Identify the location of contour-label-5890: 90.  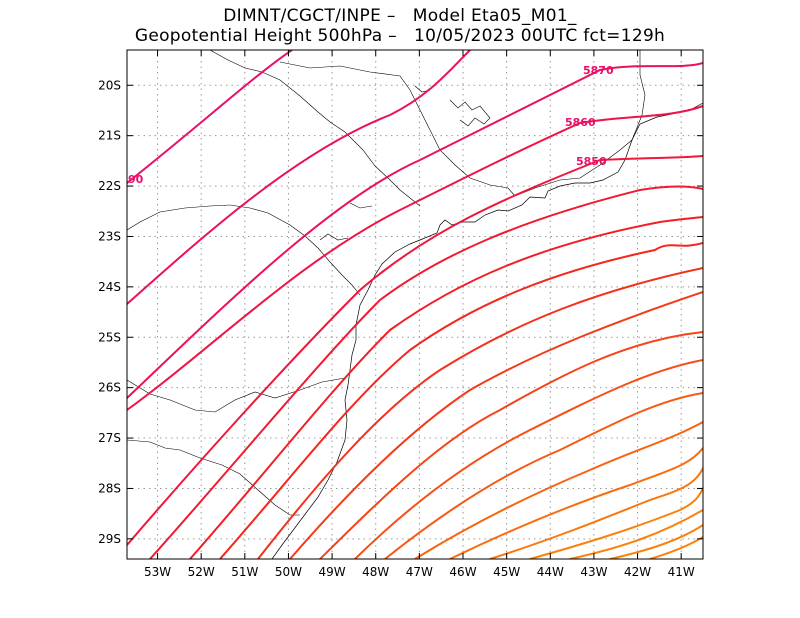
(136, 179).